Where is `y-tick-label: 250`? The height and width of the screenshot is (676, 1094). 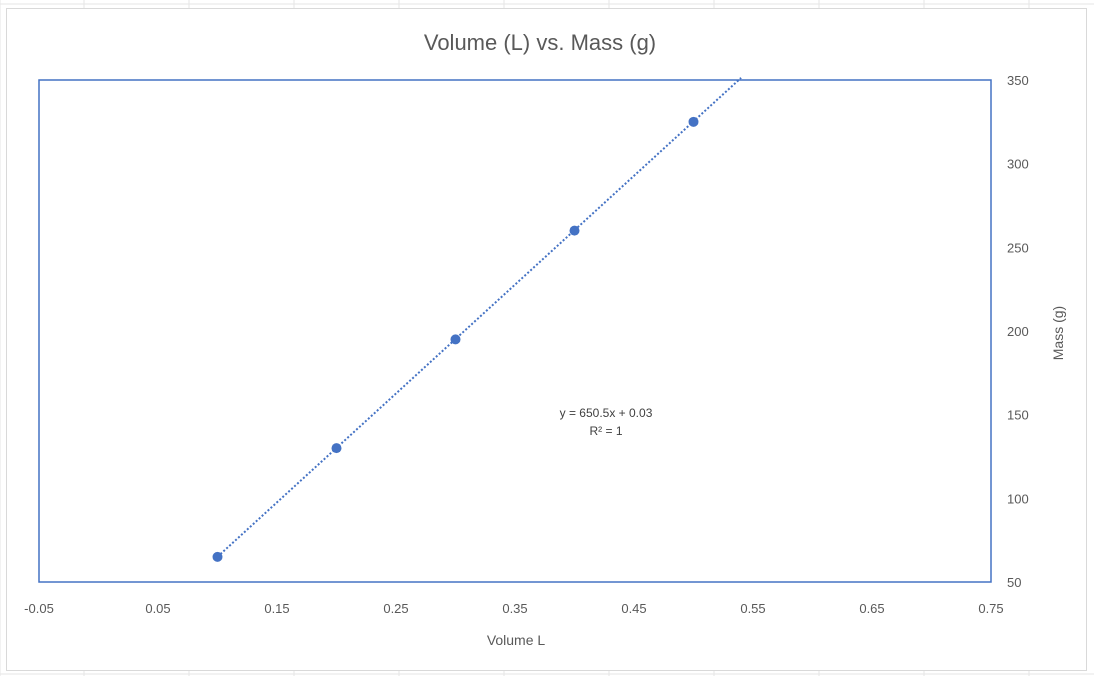 y-tick-label: 250 is located at coordinates (1018, 247).